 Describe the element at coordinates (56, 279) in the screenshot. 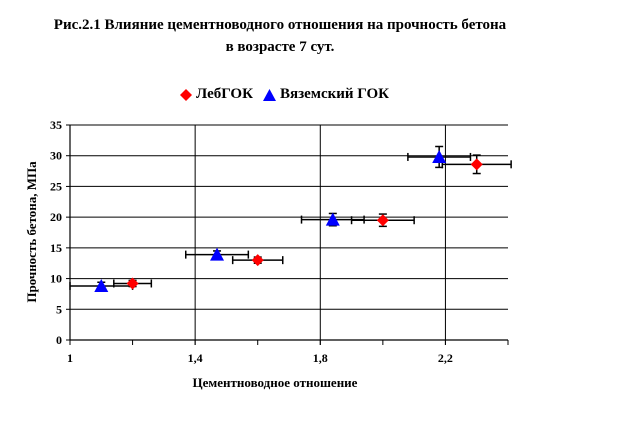

I see `y-tick-label: 10` at that location.